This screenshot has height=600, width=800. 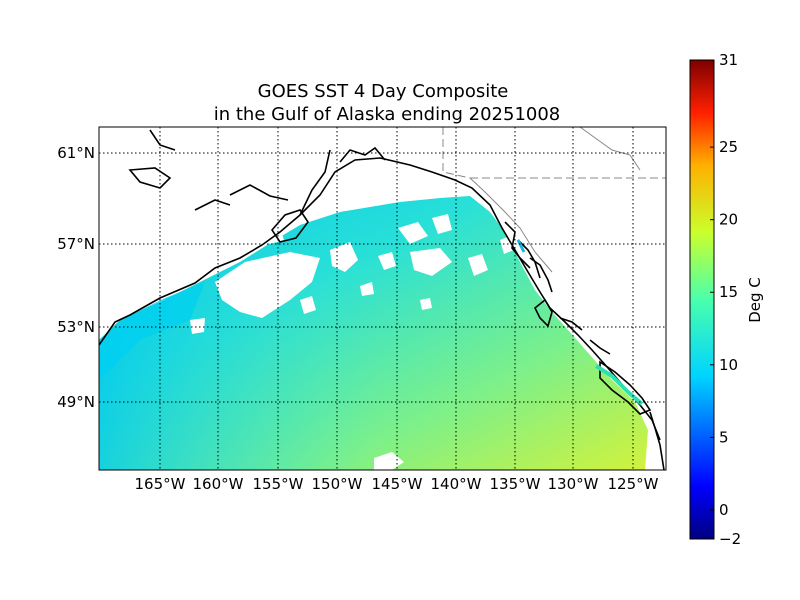 I want to click on colorbar, so click(x=702, y=299).